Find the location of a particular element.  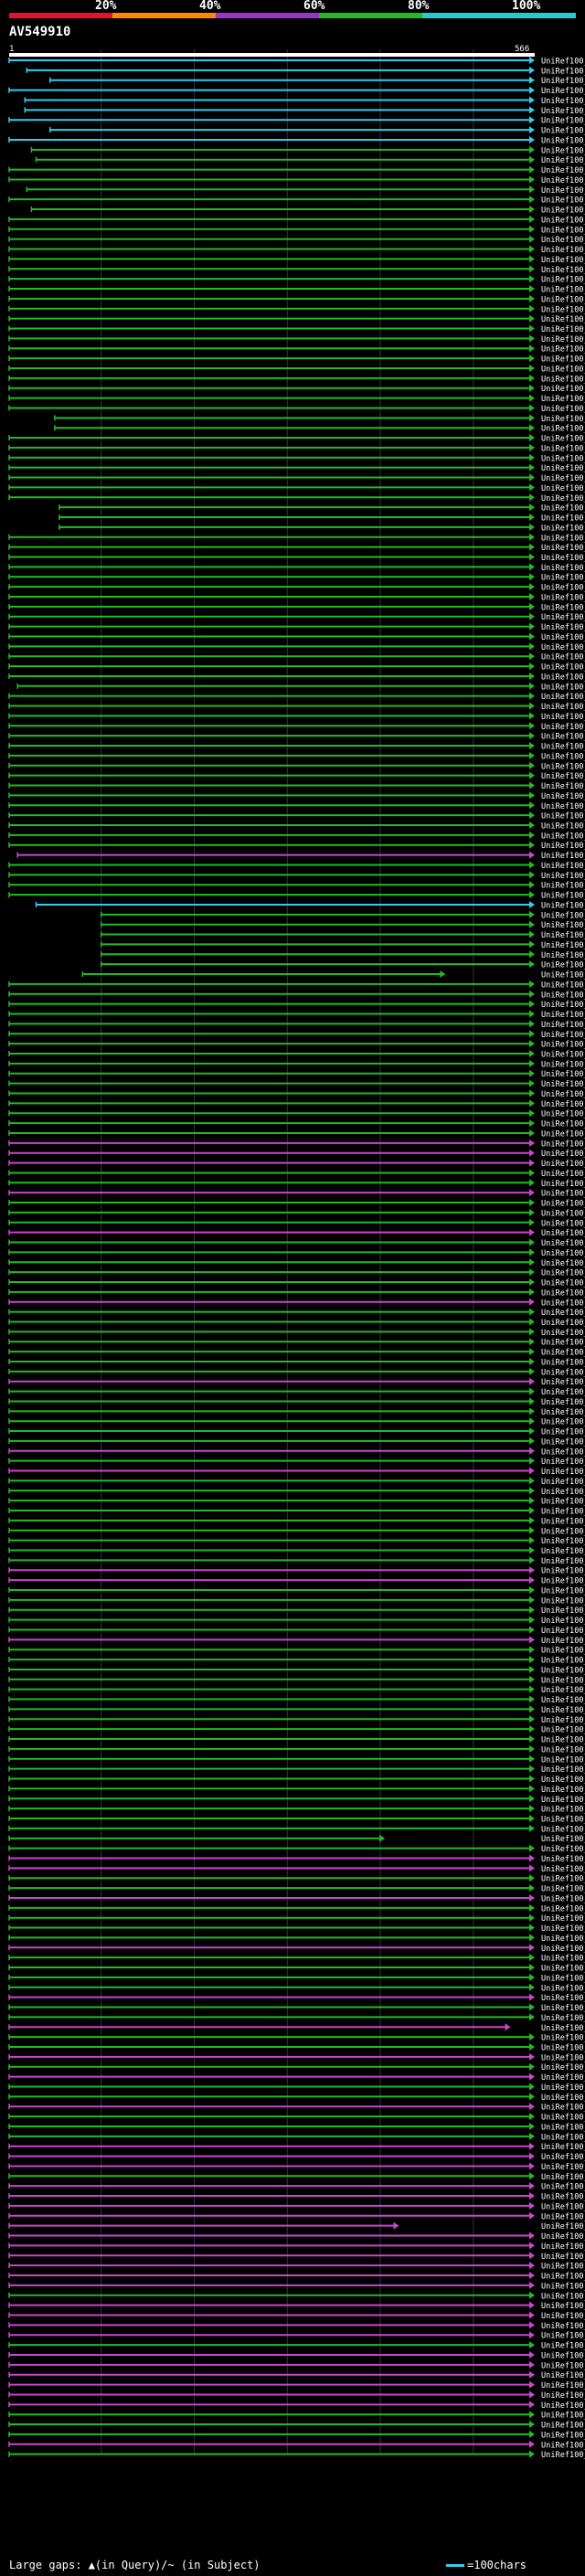

hit-label: UniRef100_B6EY69 is located at coordinates (563, 2157).